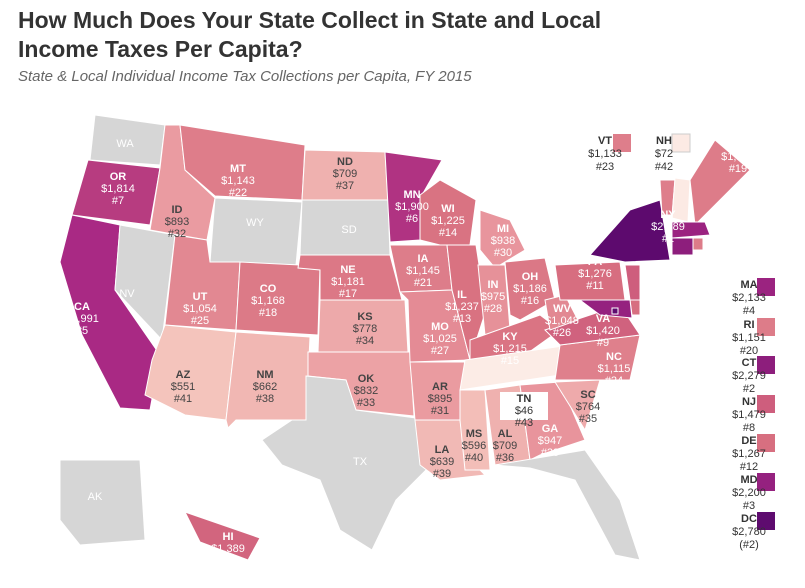 The width and height of the screenshot is (805, 588). Describe the element at coordinates (238, 181) in the screenshot. I see `state-value: $1,143` at that location.